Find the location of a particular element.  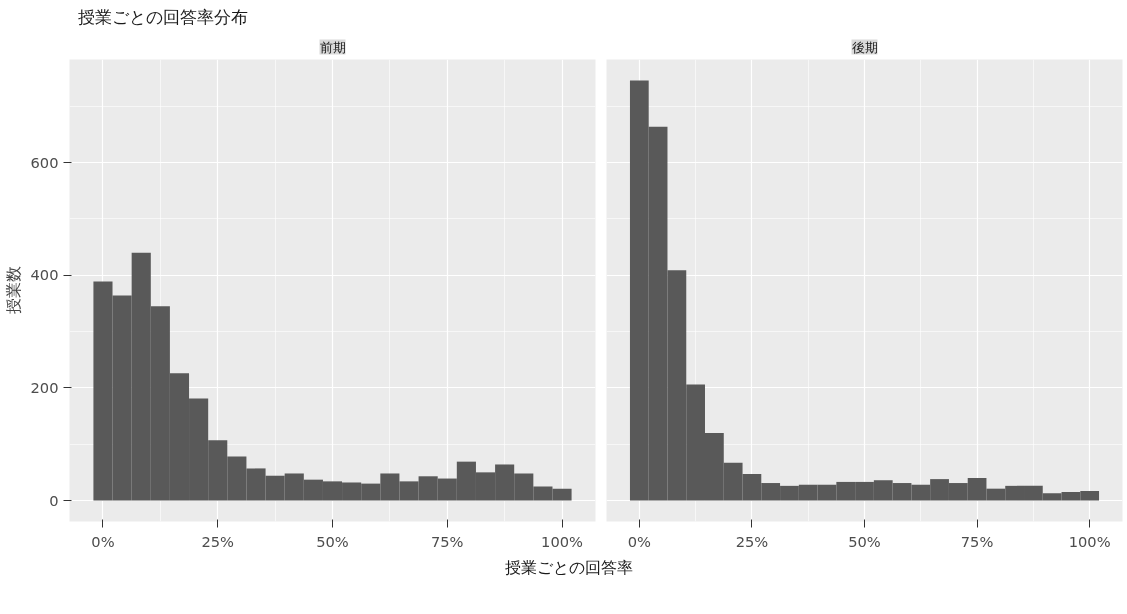

y-axis-title: 授業数 is located at coordinates (13, 290).